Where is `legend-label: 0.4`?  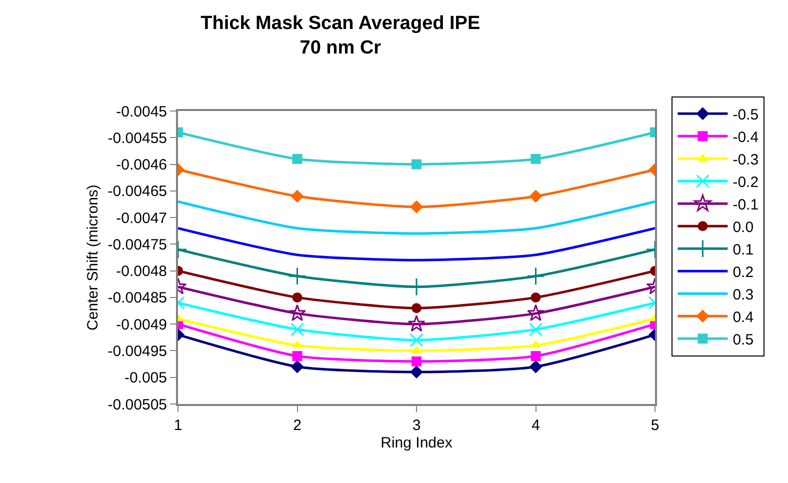 legend-label: 0.4 is located at coordinates (743, 317).